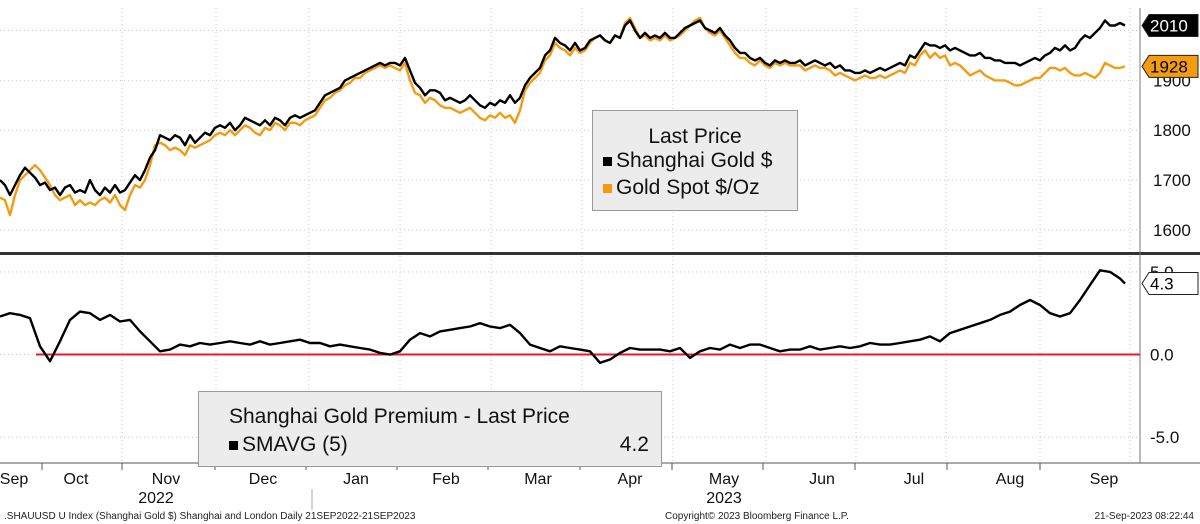 This screenshot has width=1200, height=524. I want to click on legend-bottom-title: Shanghai Gold Premium - Last Price, so click(399, 416).